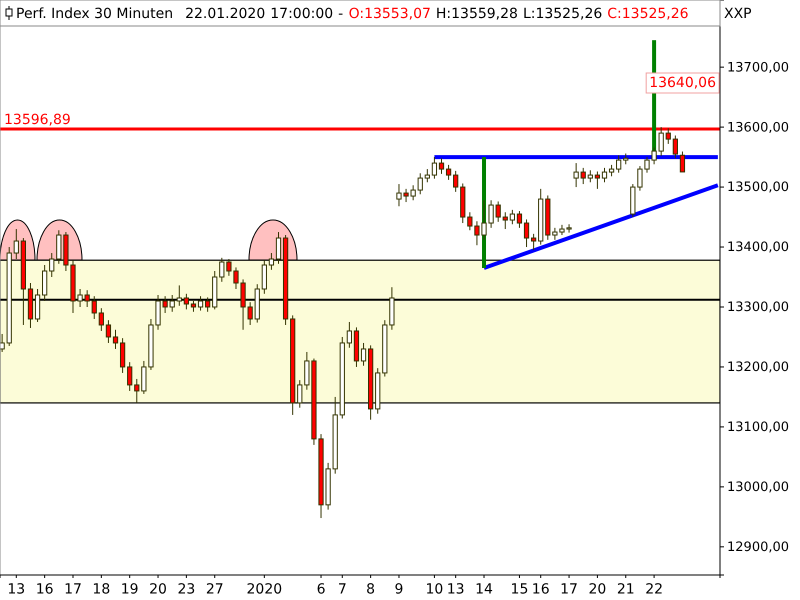 Image resolution: width=800 pixels, height=600 pixels. Describe the element at coordinates (758, 368) in the screenshot. I see `y-tick-label: 13200,00` at that location.